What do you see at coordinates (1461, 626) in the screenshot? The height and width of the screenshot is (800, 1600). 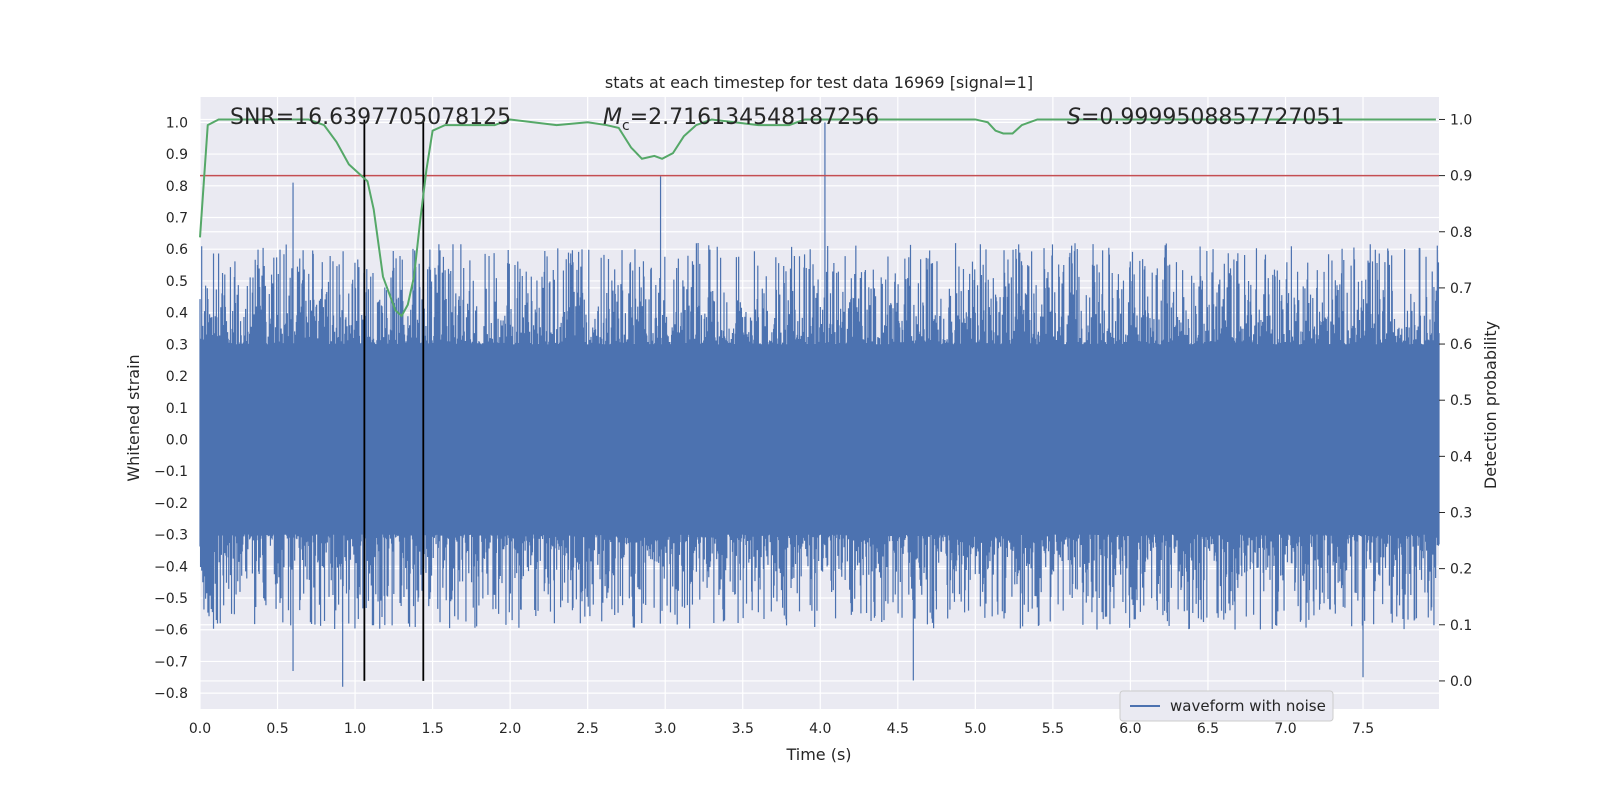 I see `y2-tick-label: 0.1` at bounding box center [1461, 626].